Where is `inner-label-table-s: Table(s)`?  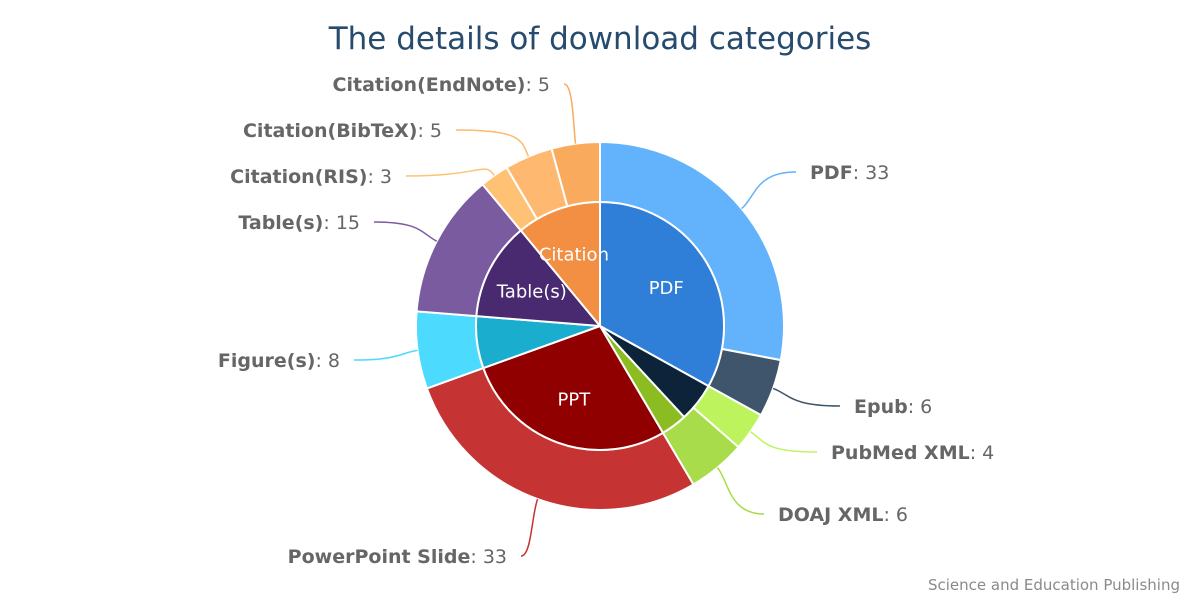 inner-label-table-s: Table(s) is located at coordinates (531, 292).